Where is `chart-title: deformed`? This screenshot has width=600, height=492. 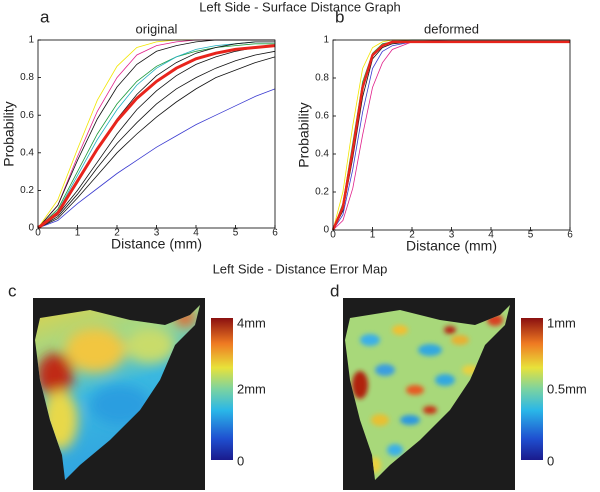
chart-title: deformed is located at coordinates (451, 28).